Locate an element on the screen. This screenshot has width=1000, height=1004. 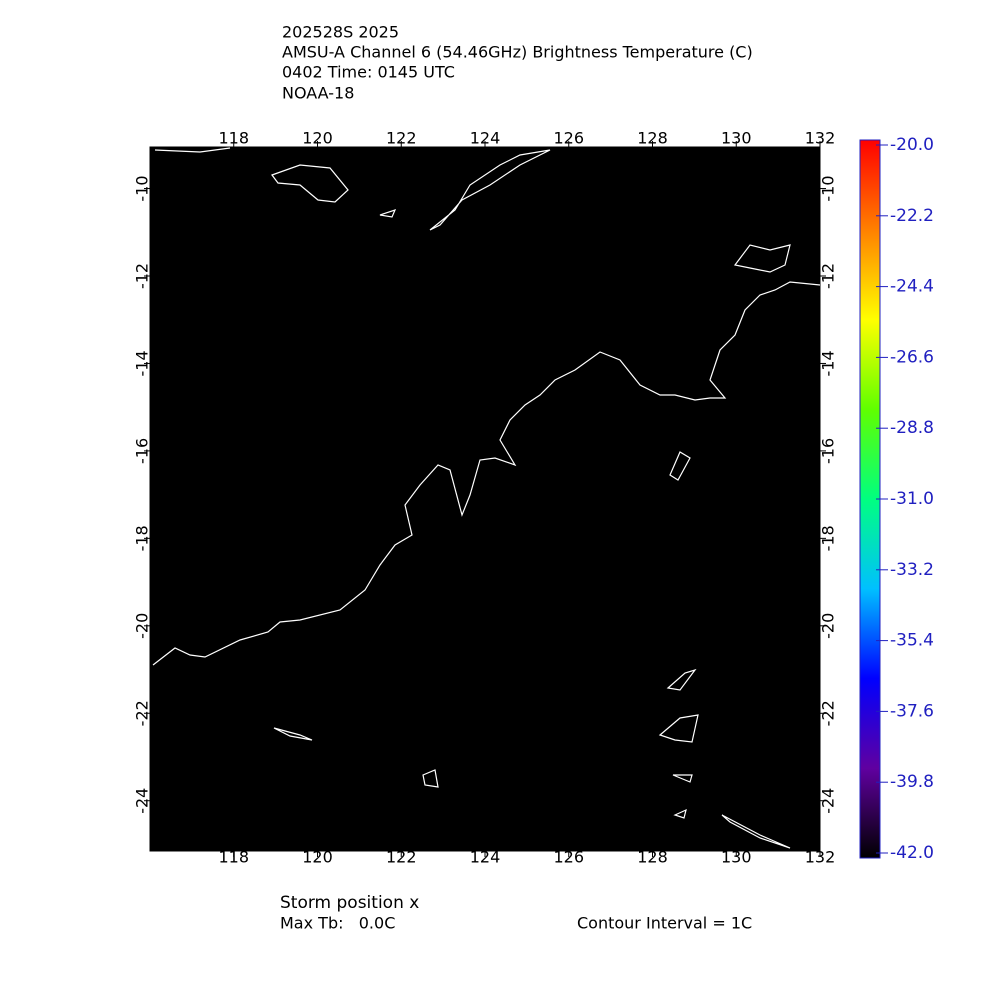
colorbar-tick-label: -20.0 is located at coordinates (912, 145).